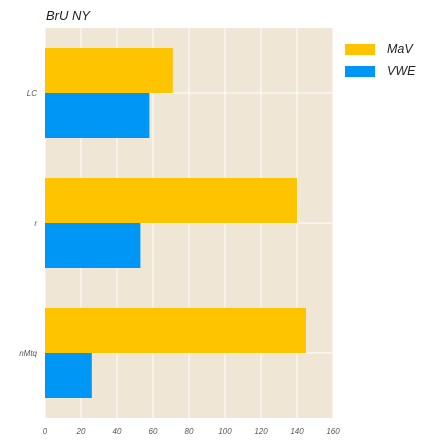  I want to click on x-tick-label-40: 40, so click(117, 431).